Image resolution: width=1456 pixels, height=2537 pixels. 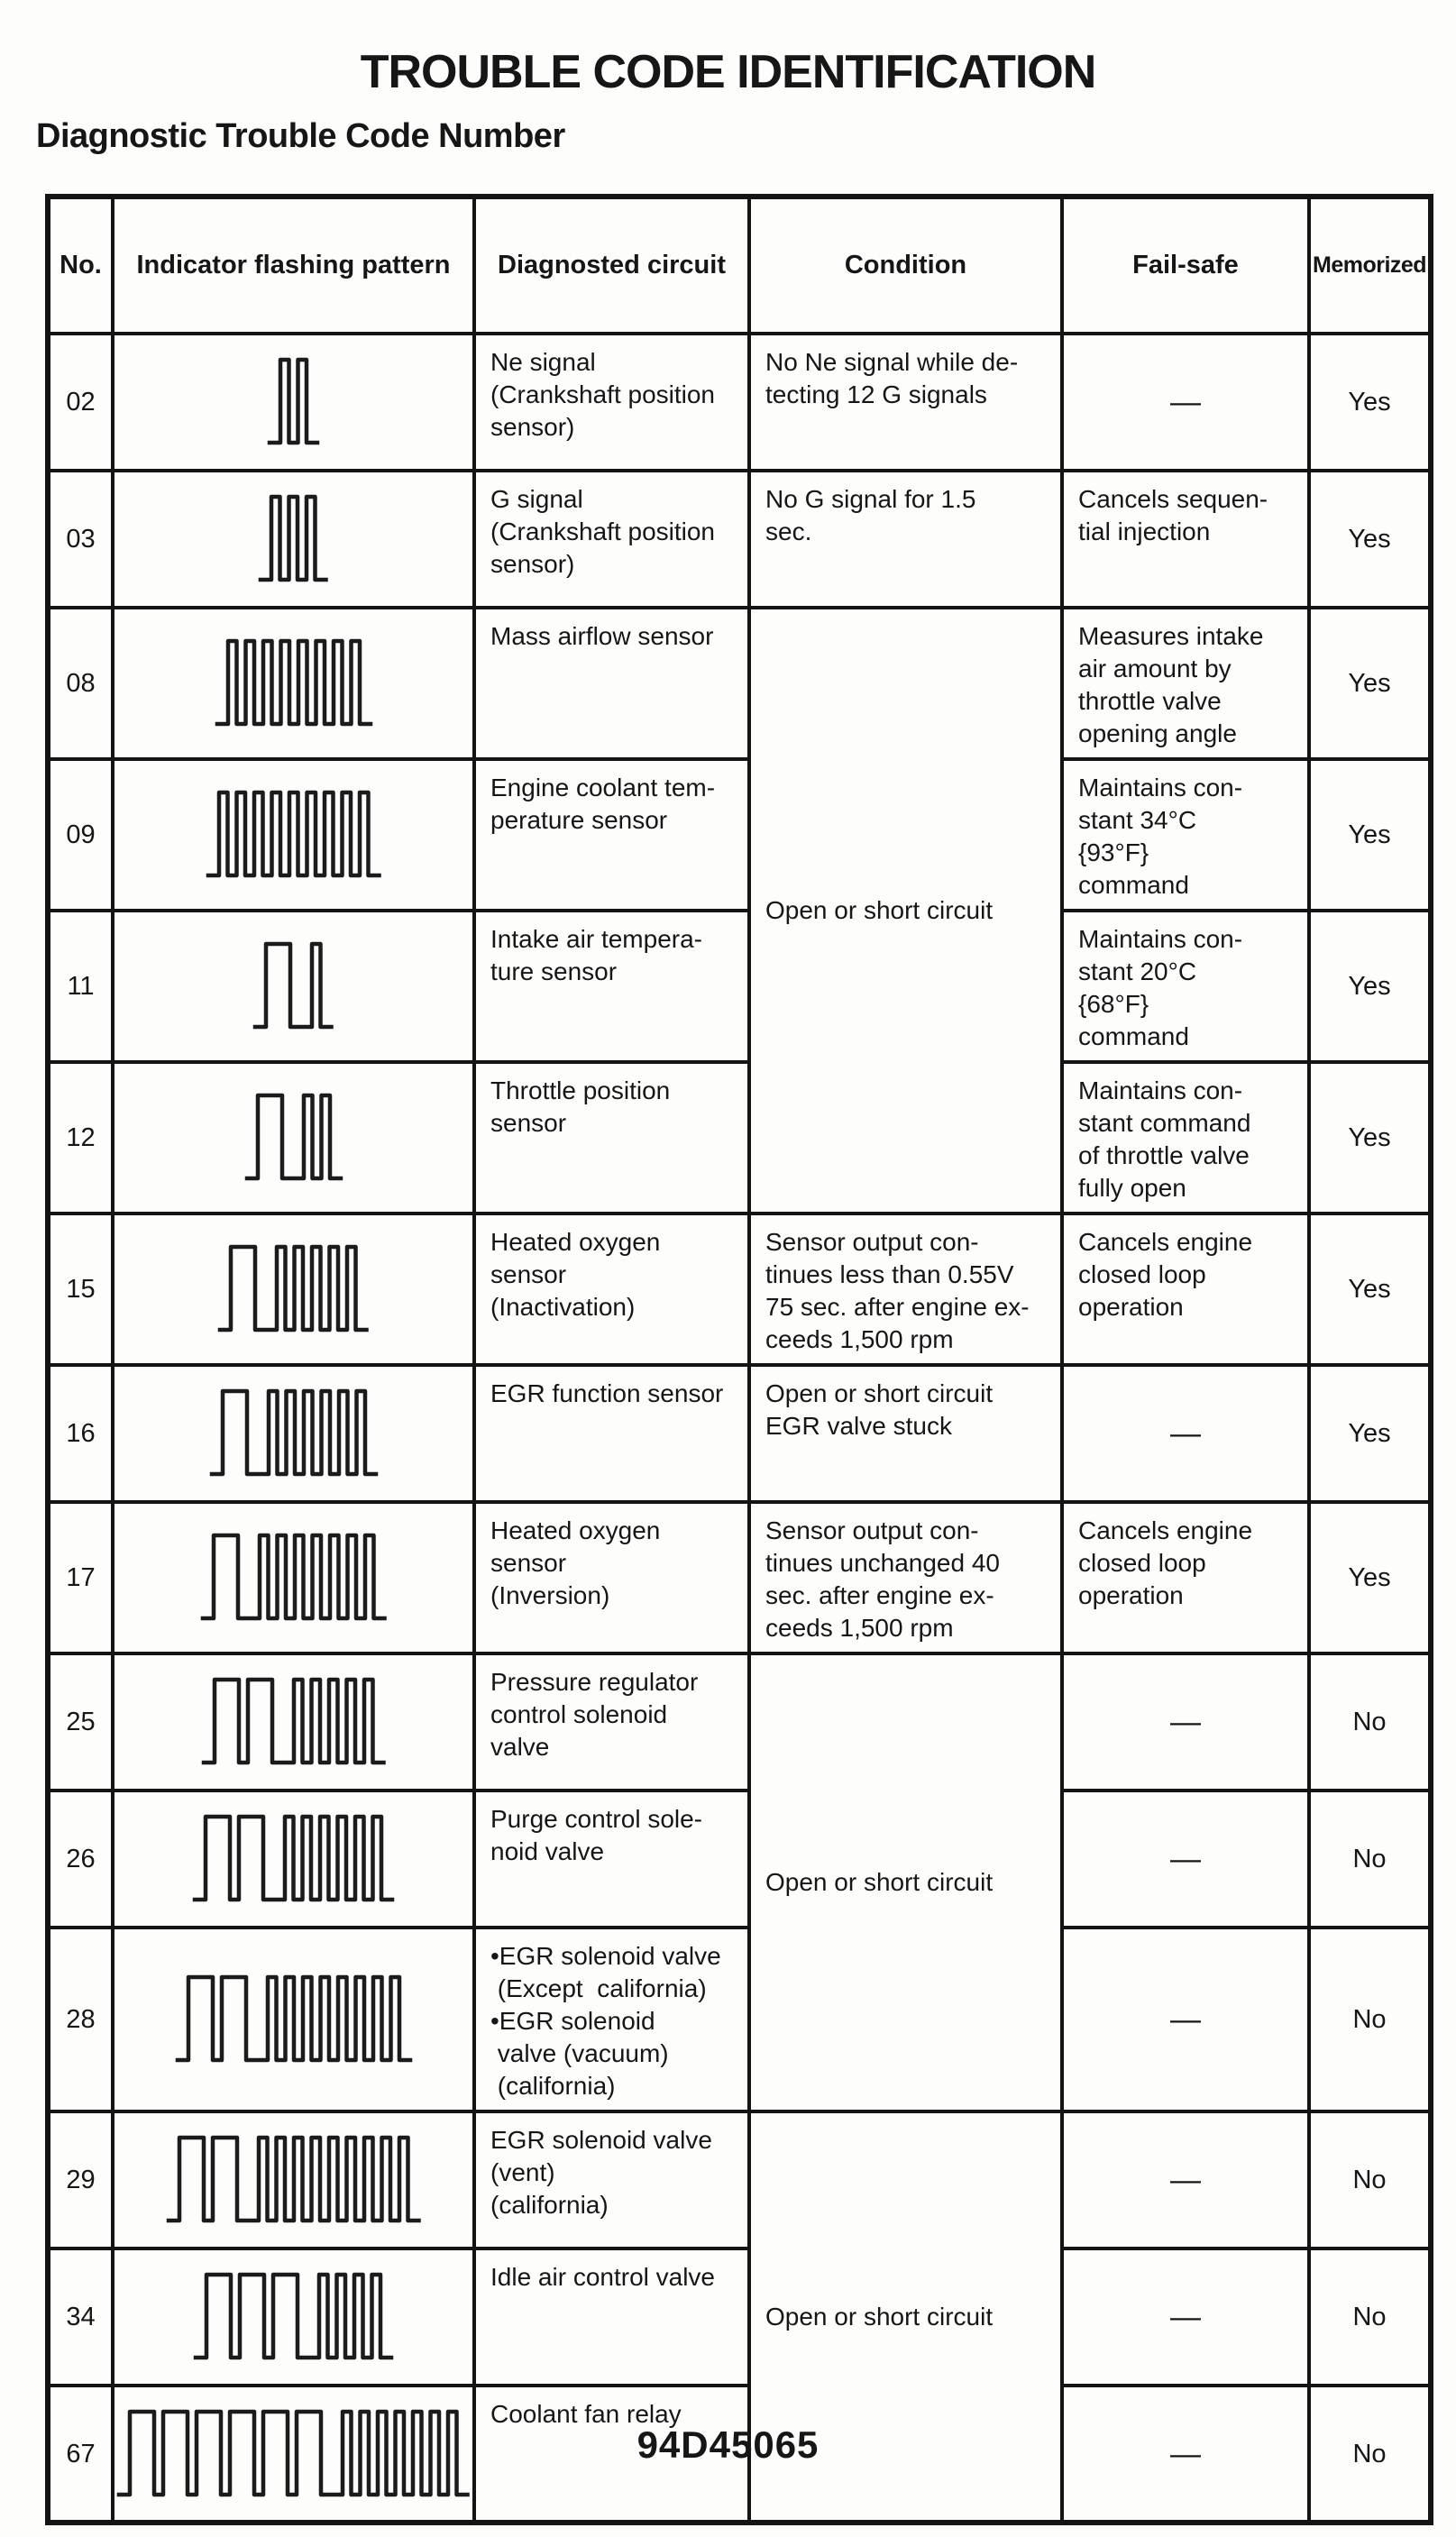 What do you see at coordinates (612, 683) in the screenshot?
I see `diagnosed-circuit-cell: Mass airflow sensor` at bounding box center [612, 683].